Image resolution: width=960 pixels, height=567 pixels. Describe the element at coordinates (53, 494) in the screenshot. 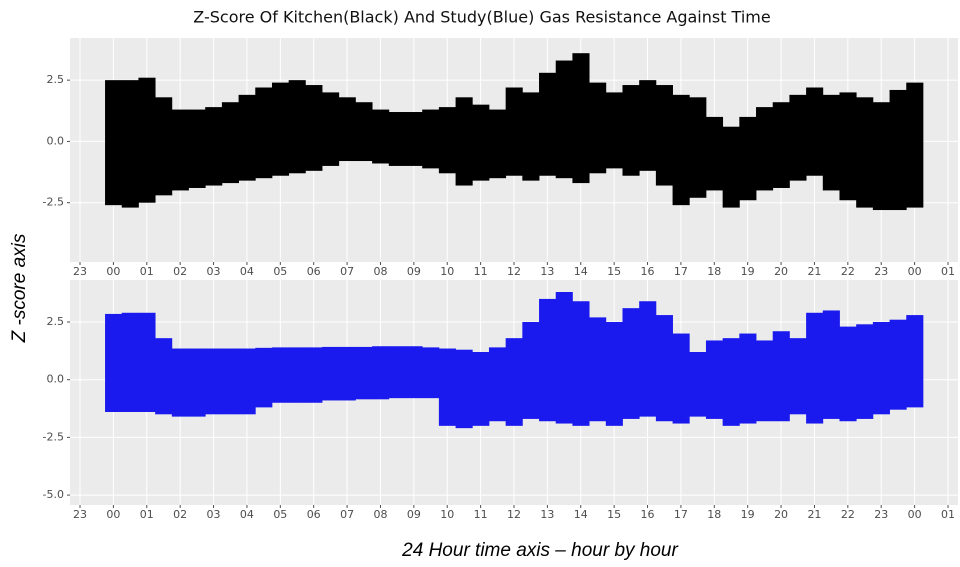

I see `y-tick-label: -5.0` at that location.